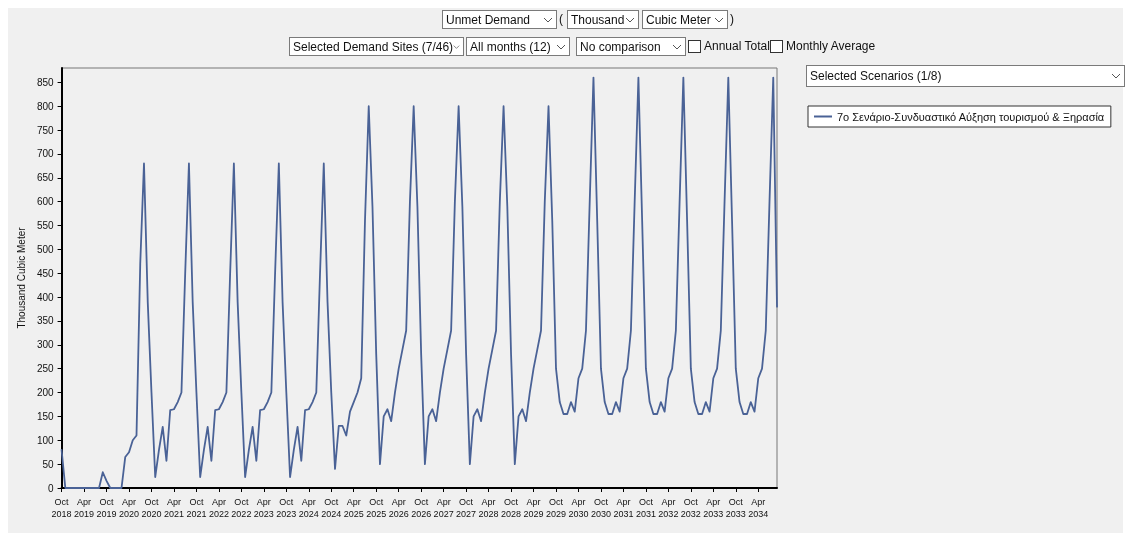  Describe the element at coordinates (533, 508) in the screenshot. I see `x-tick-label: Apr 2029` at that location.